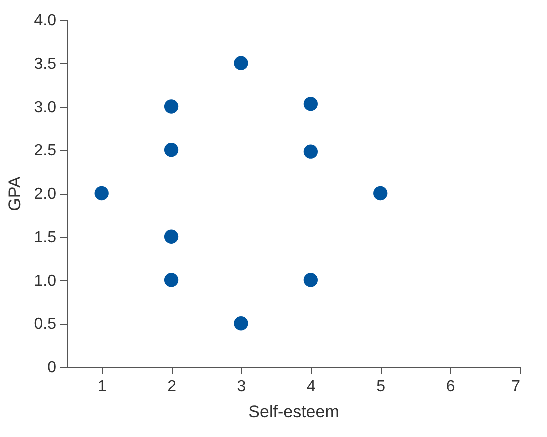  What do you see at coordinates (311, 387) in the screenshot?
I see `x-tick-label: 4` at bounding box center [311, 387].